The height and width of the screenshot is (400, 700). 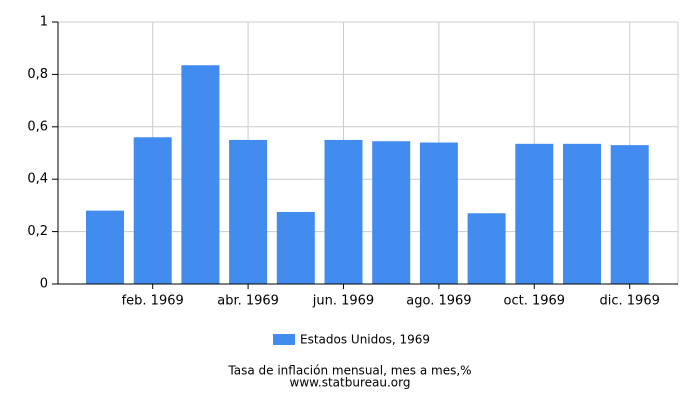 What do you see at coordinates (37, 179) in the screenshot?
I see `y-tick-label: 0,4` at bounding box center [37, 179].